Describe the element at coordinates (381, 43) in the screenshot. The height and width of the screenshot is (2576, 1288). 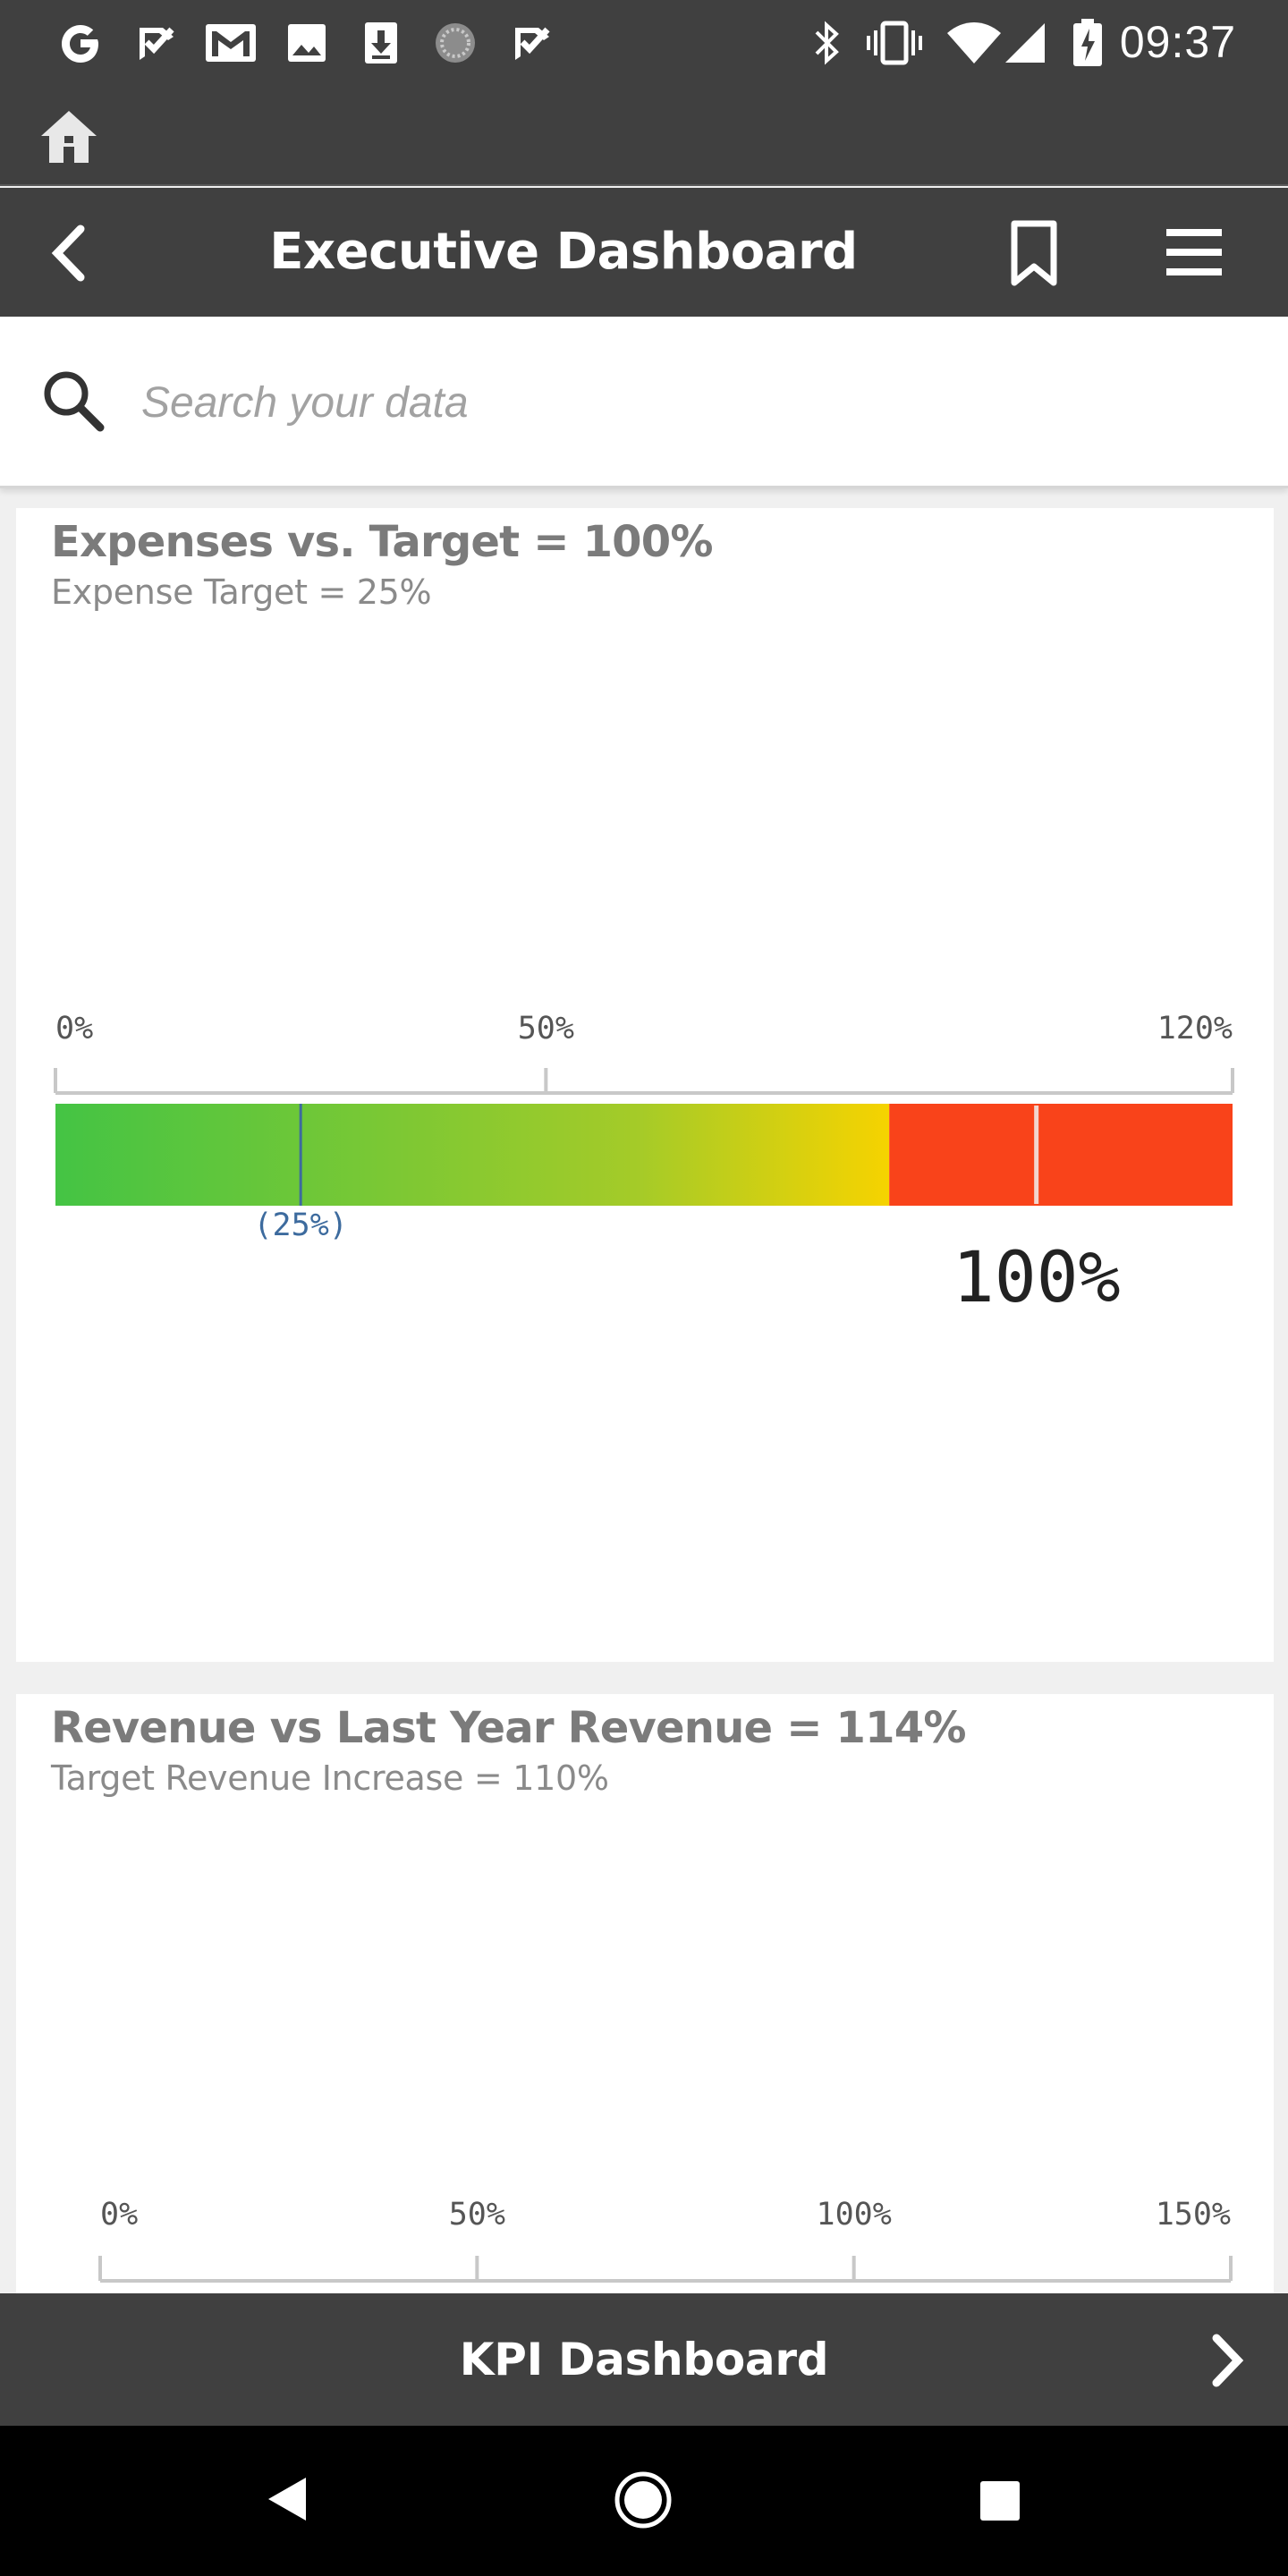
I see `download-icon` at that location.